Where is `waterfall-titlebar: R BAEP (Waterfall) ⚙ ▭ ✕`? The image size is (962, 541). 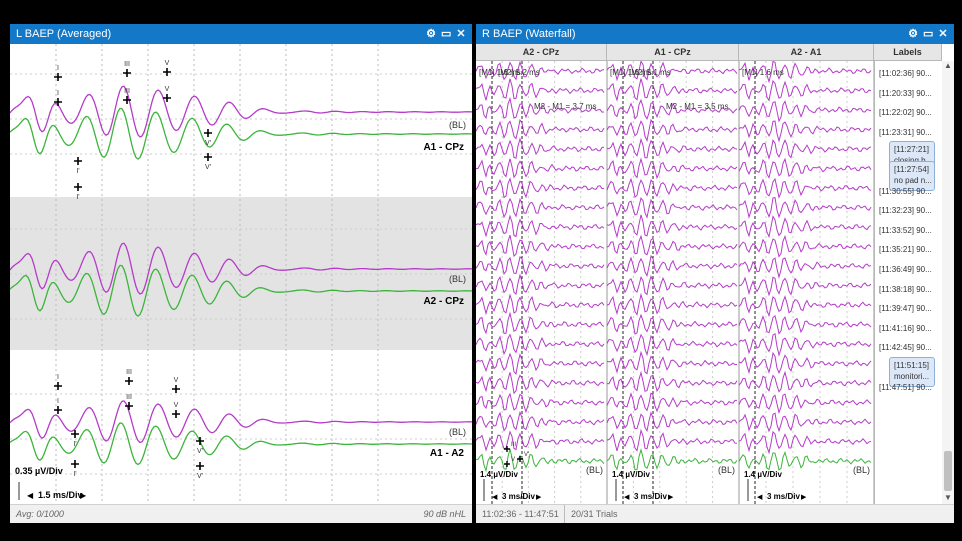
waterfall-titlebar: R BAEP (Waterfall) ⚙ ▭ ✕ is located at coordinates (715, 34).